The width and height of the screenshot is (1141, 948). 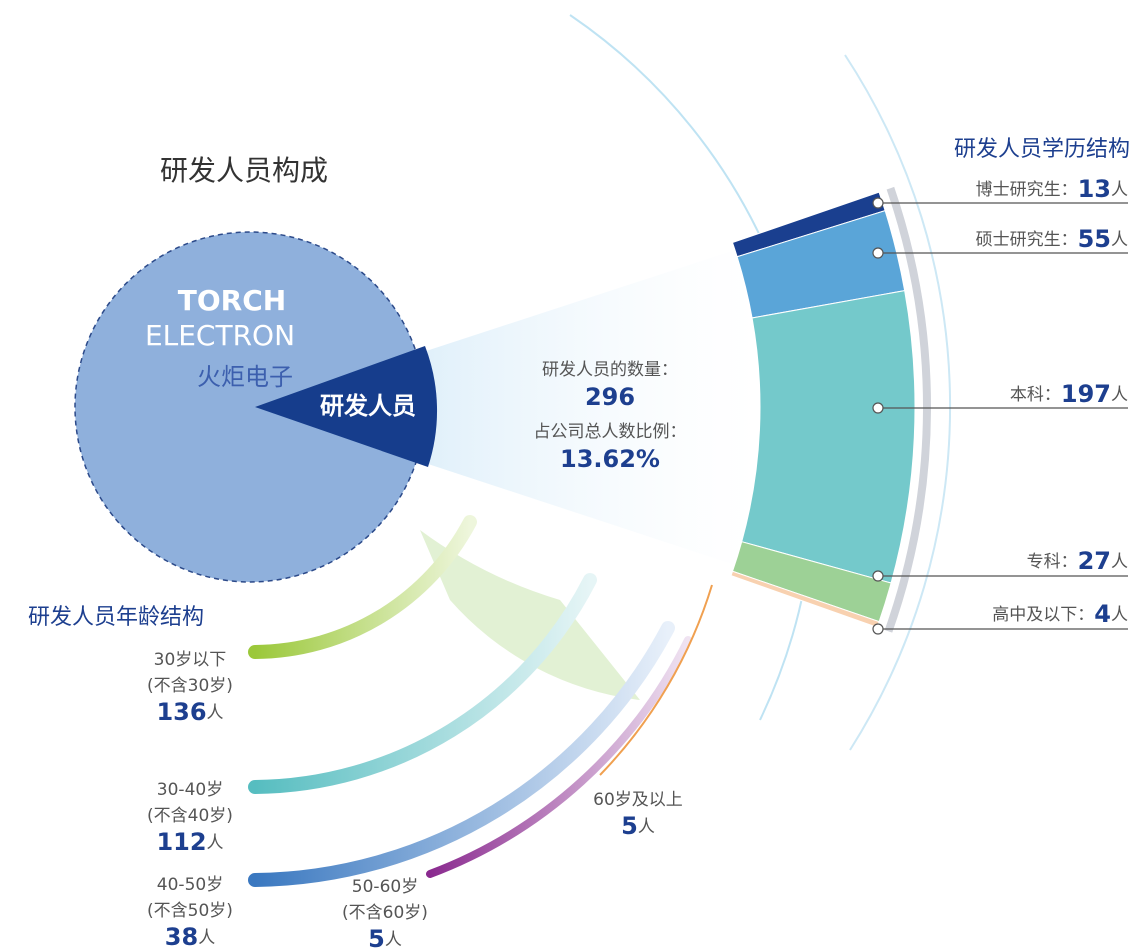 I want to click on age-title: 研发人员年龄结构, so click(x=116, y=617).